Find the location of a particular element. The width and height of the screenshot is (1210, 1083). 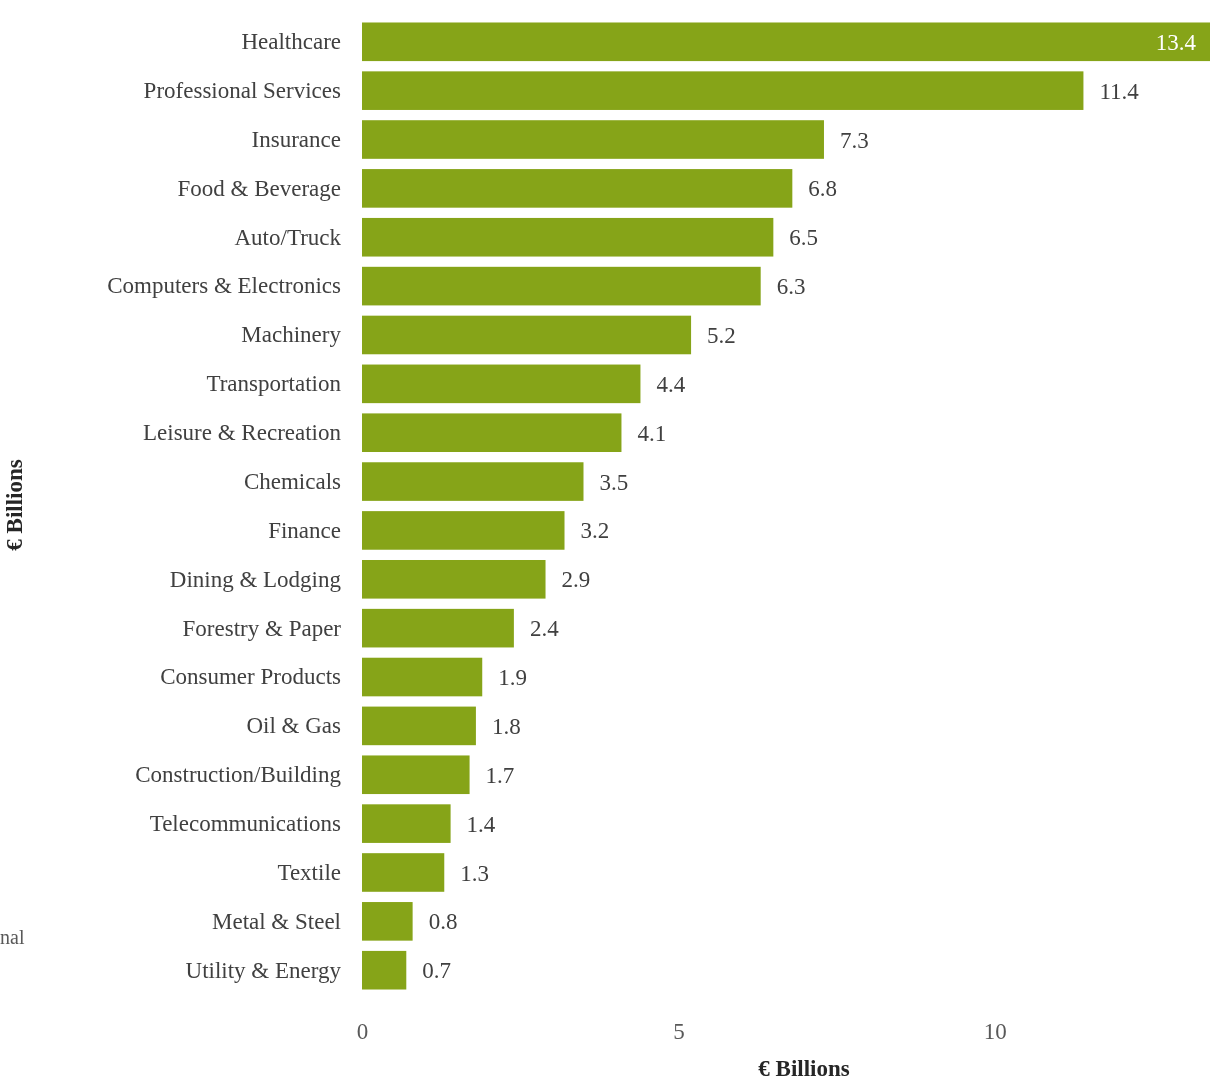

y-tick-label: Leisure & Recreation is located at coordinates (242, 433).